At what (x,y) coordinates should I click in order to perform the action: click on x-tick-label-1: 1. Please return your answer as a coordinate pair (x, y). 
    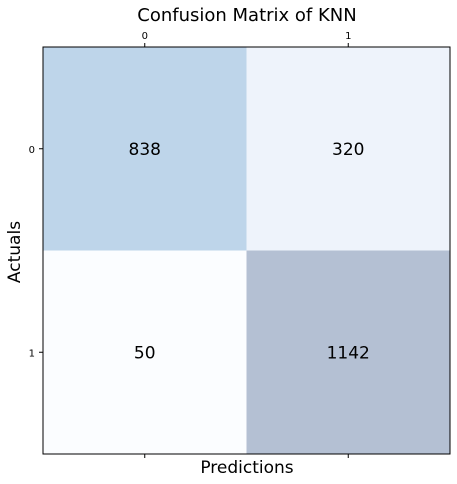
    Looking at the image, I should click on (348, 36).